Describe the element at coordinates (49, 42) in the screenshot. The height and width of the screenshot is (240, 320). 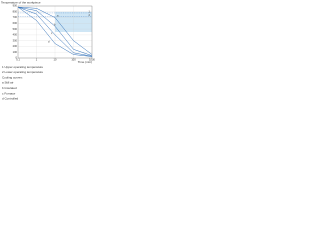
I see `series-label: d` at that location.